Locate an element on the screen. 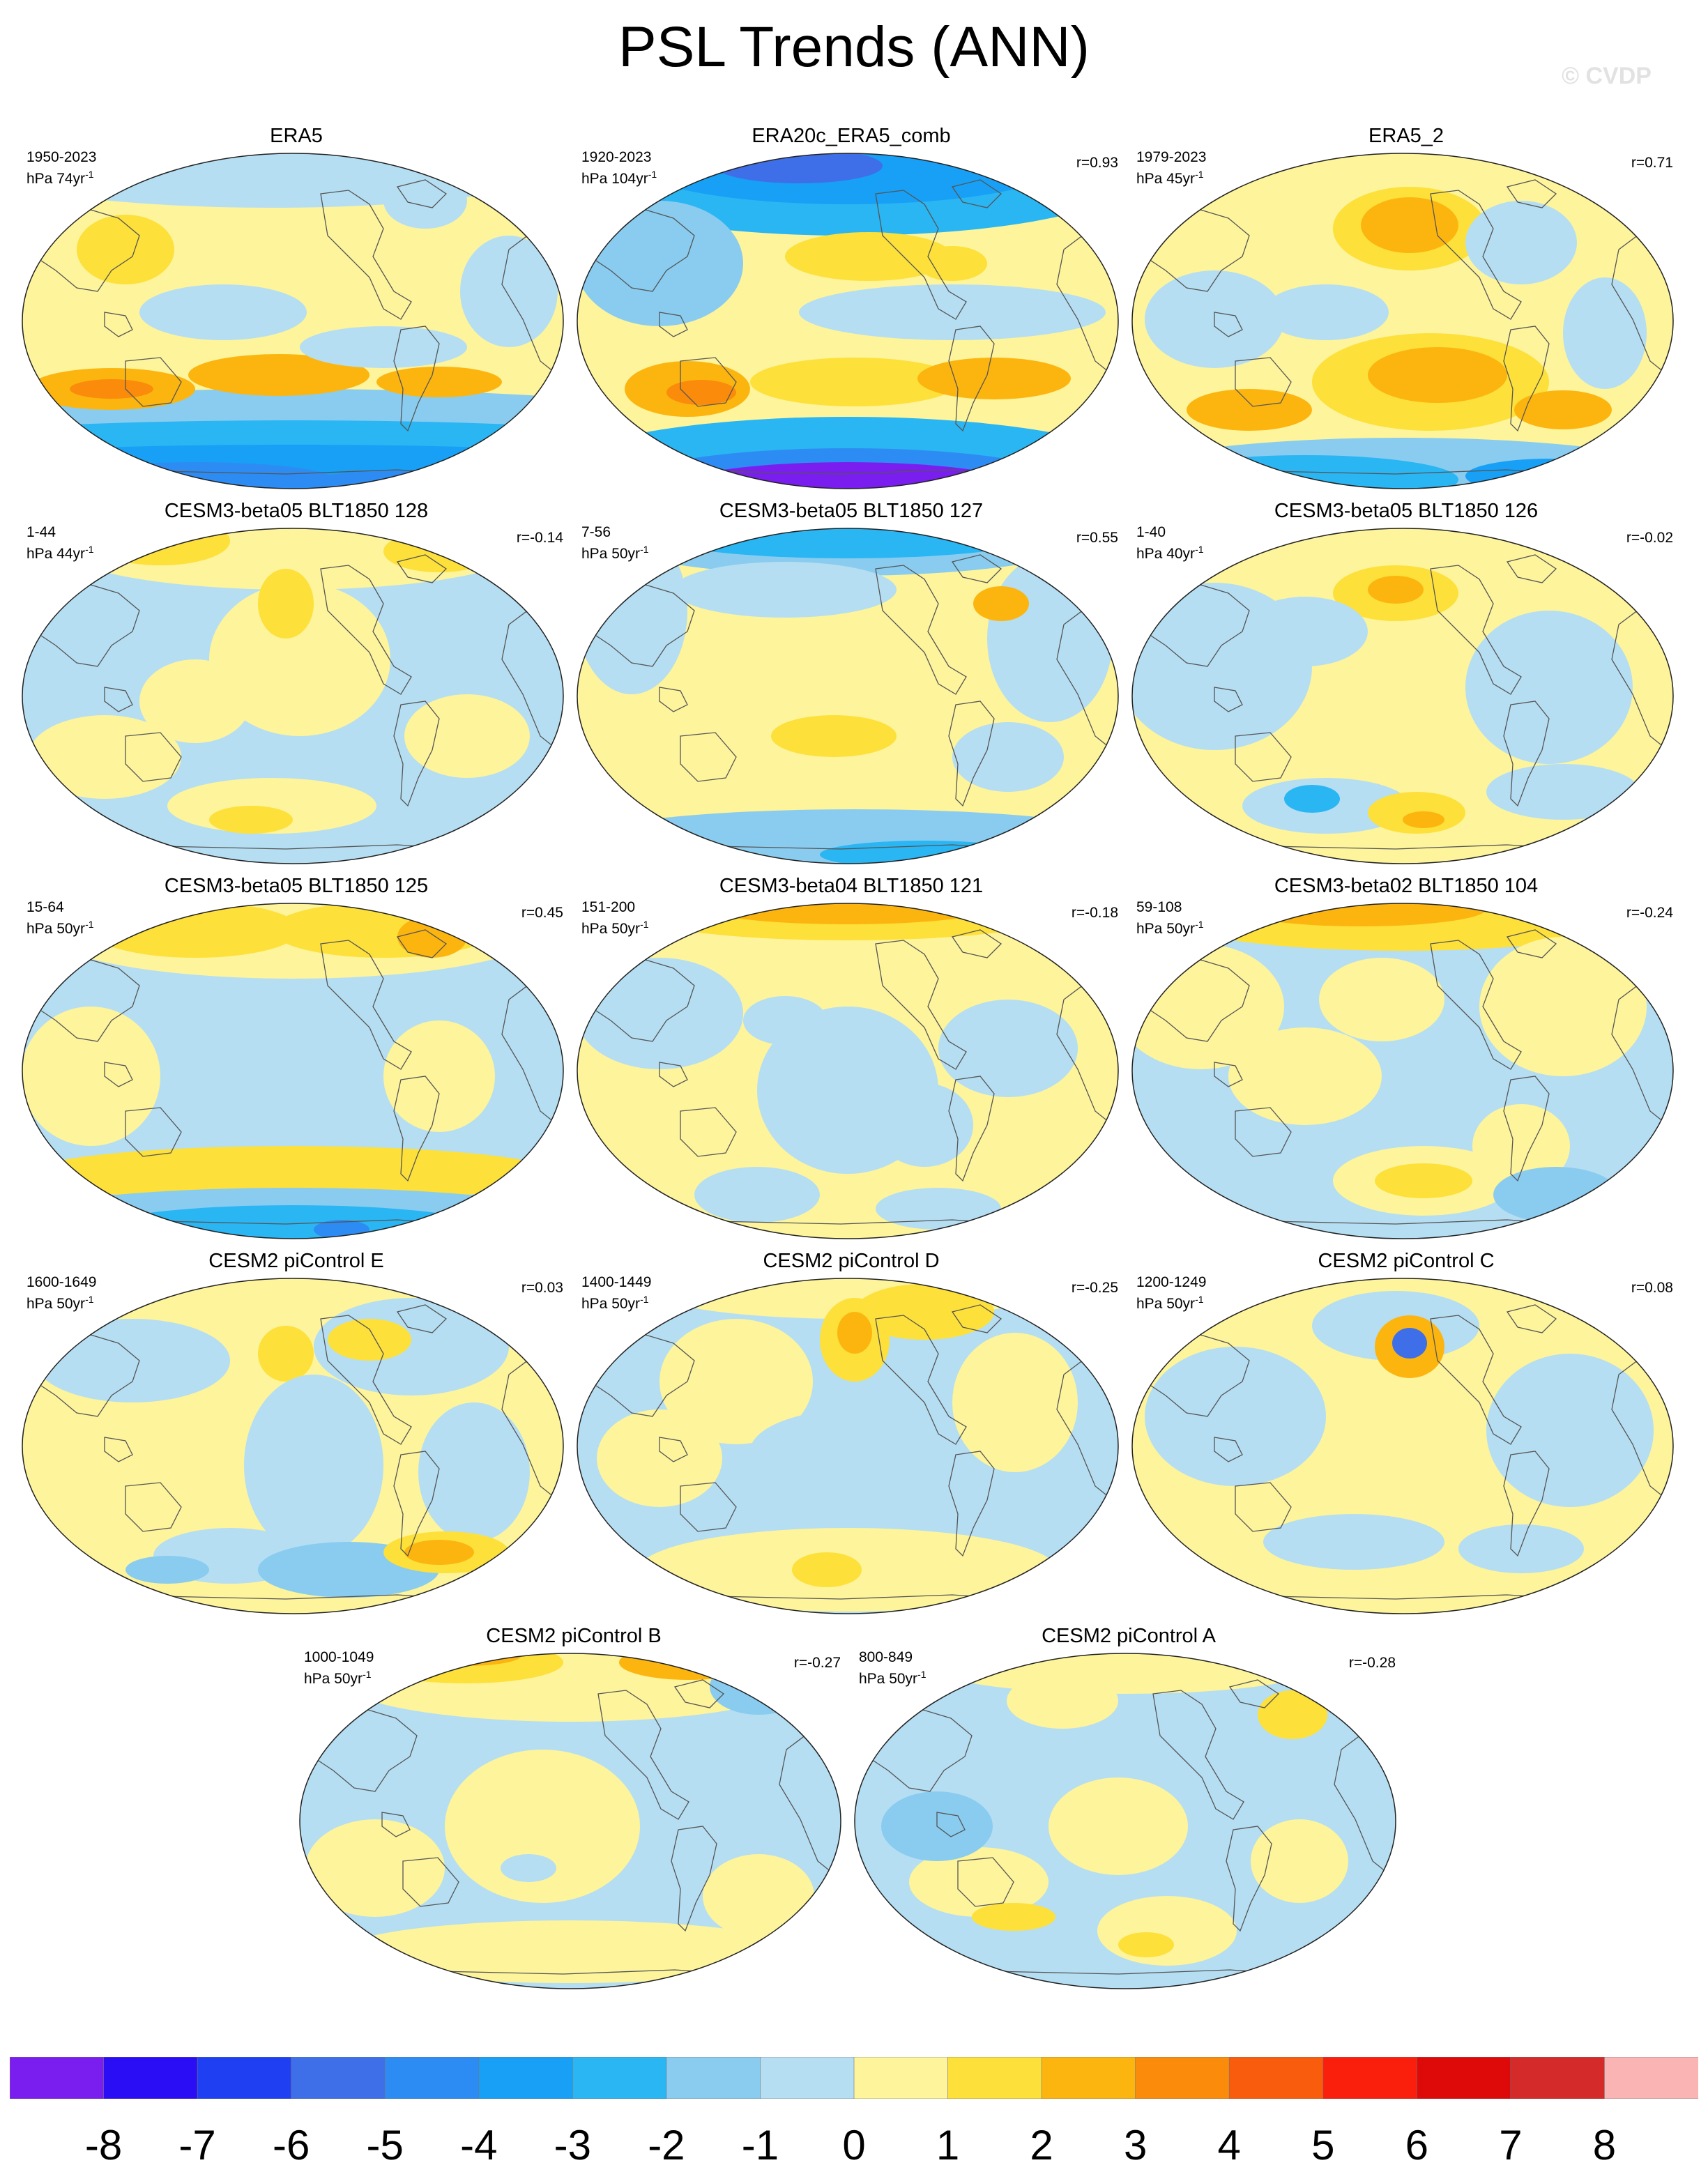 The height and width of the screenshot is (2172, 1708). colorbar-tick-label: 1 is located at coordinates (948, 2145).